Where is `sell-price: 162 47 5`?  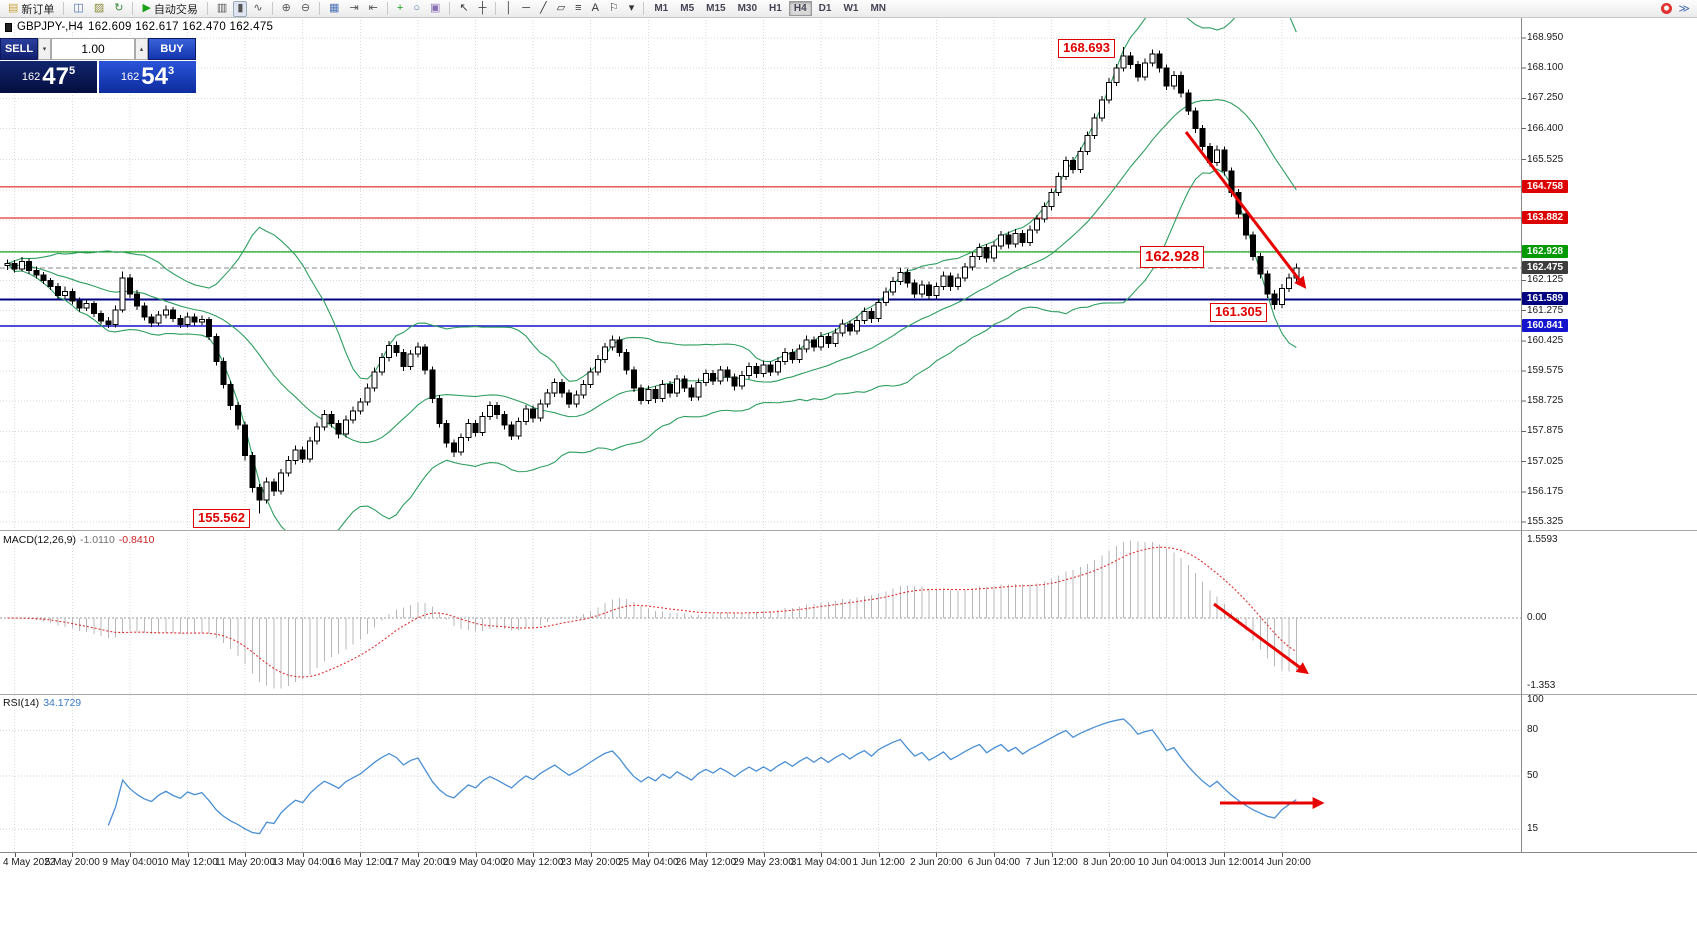
sell-price: 162 47 5 is located at coordinates (48, 77).